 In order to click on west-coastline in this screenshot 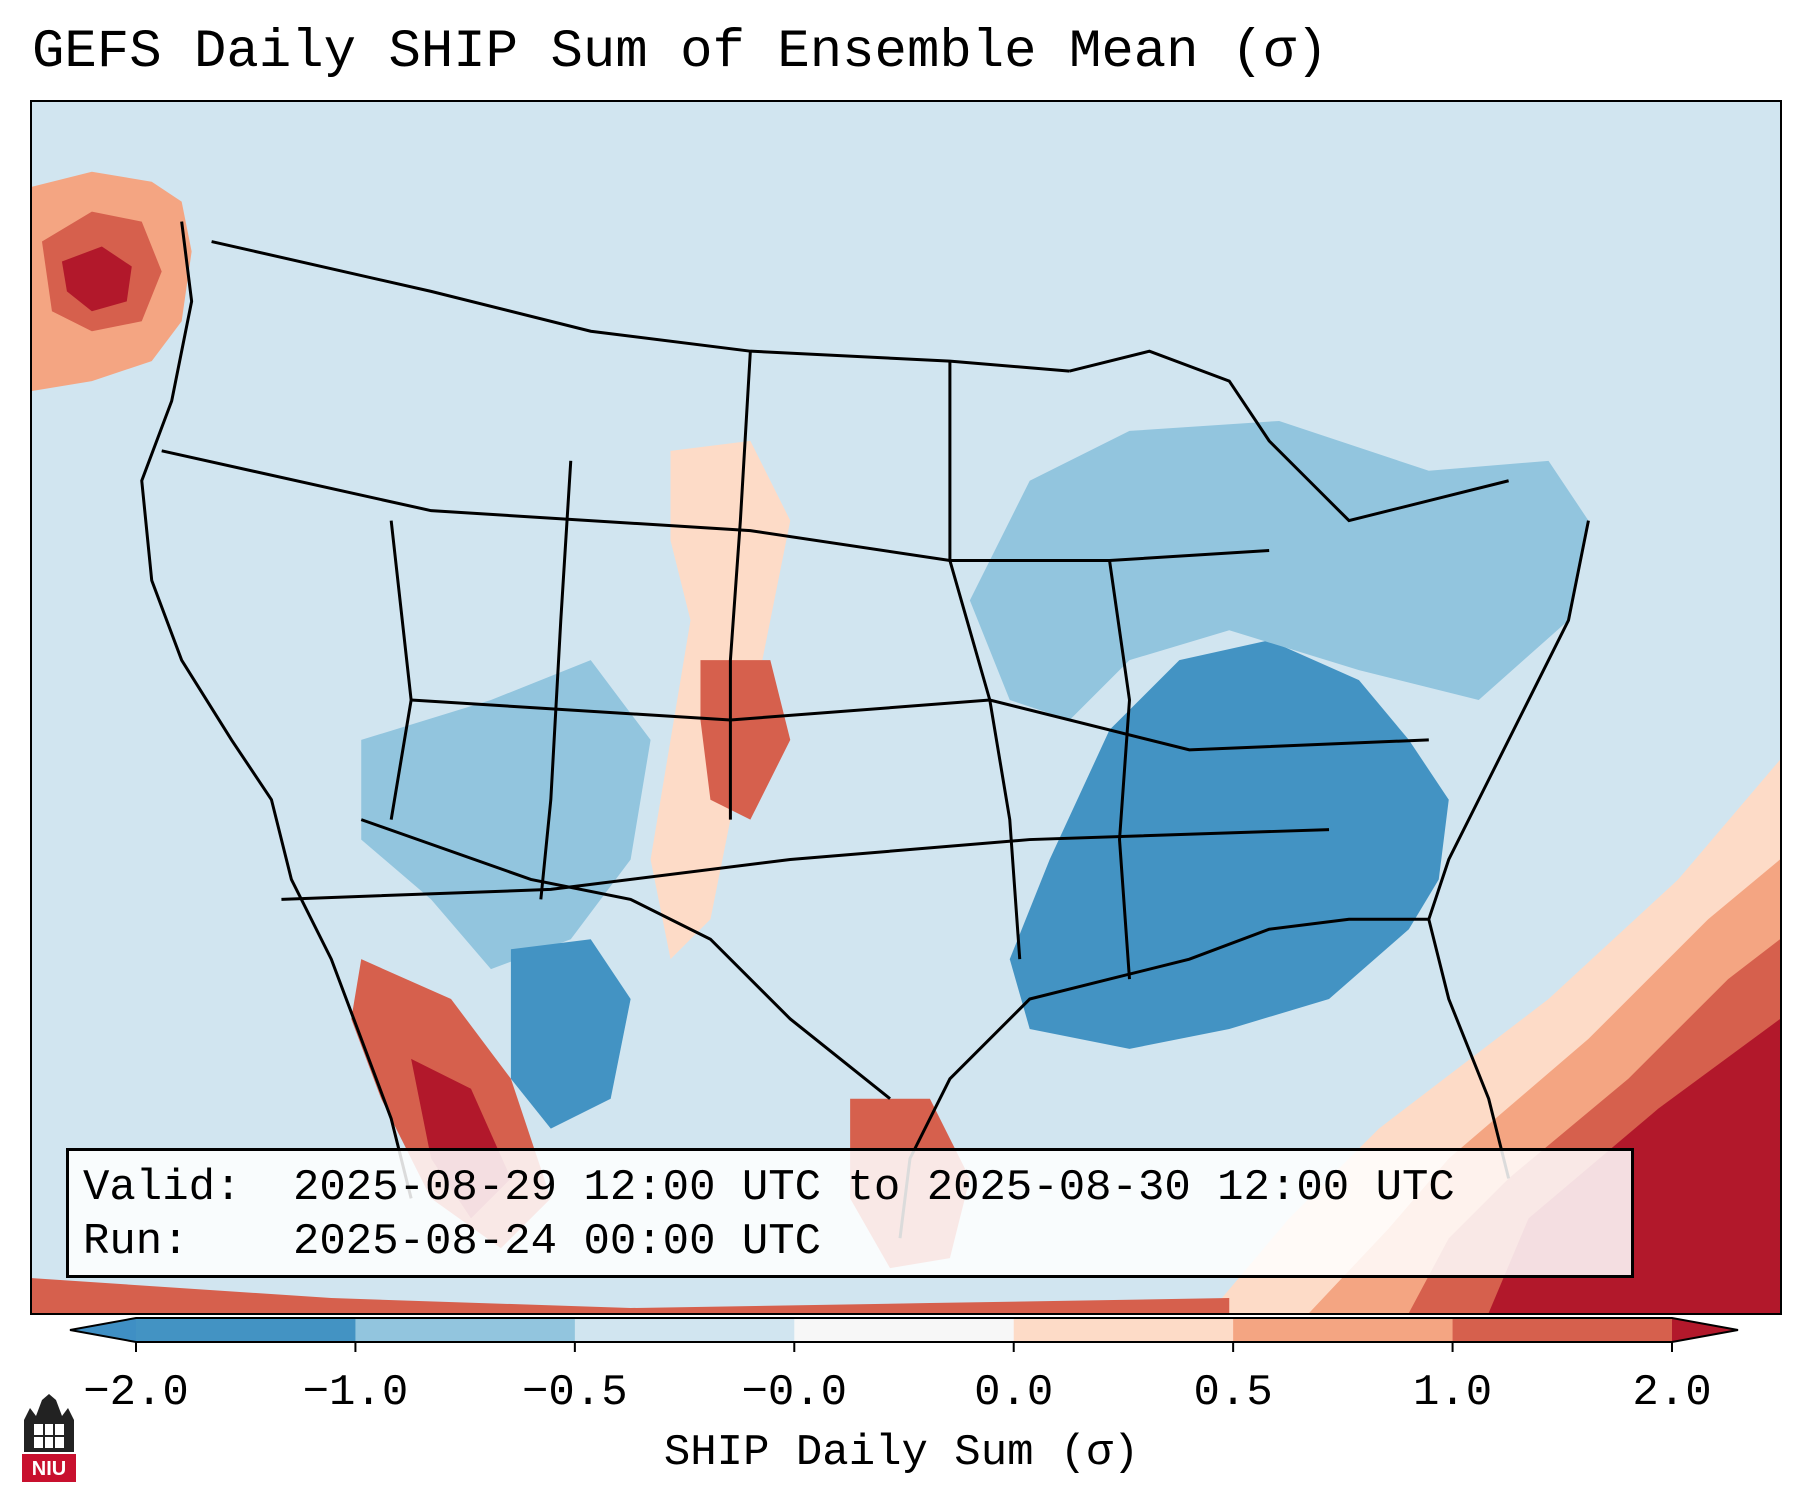, I will do `click(276, 710)`.